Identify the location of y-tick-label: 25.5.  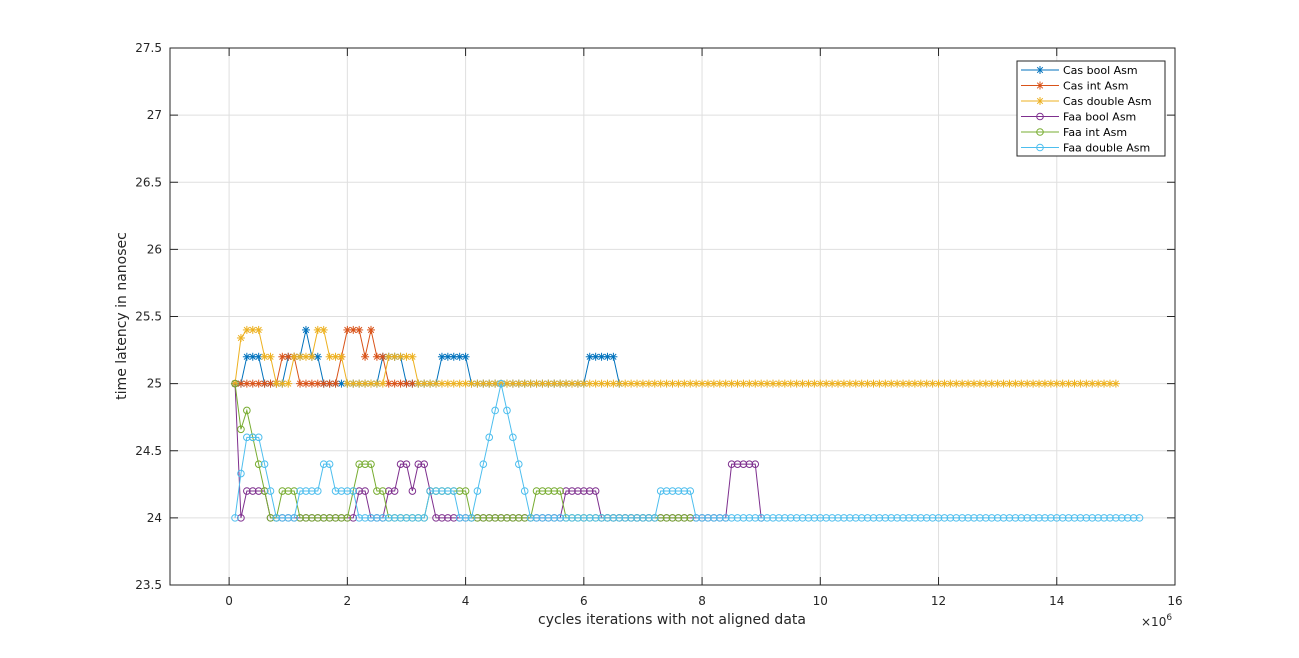
(148, 317).